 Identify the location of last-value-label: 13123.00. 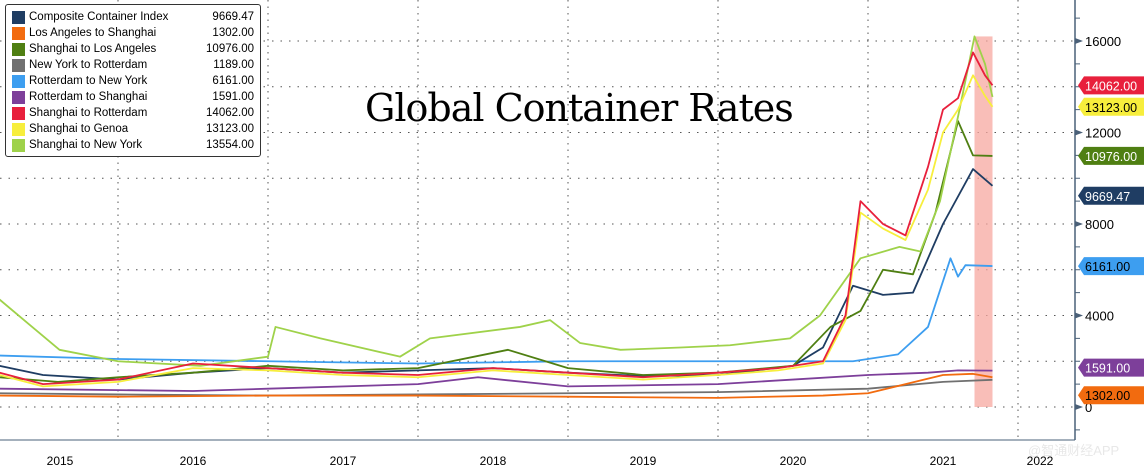
(1111, 106).